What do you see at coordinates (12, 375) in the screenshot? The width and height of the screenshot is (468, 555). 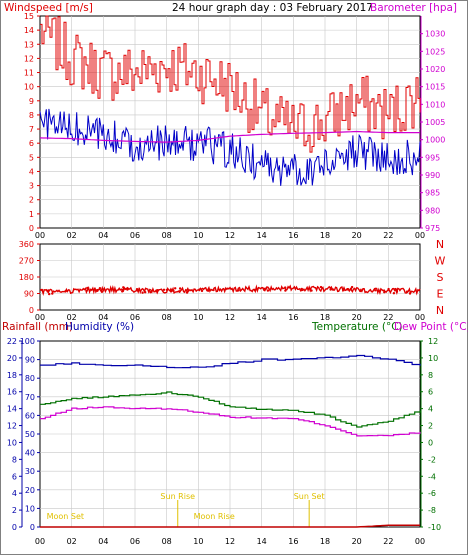 I see `rainfall-tick-label: 18` at bounding box center [12, 375].